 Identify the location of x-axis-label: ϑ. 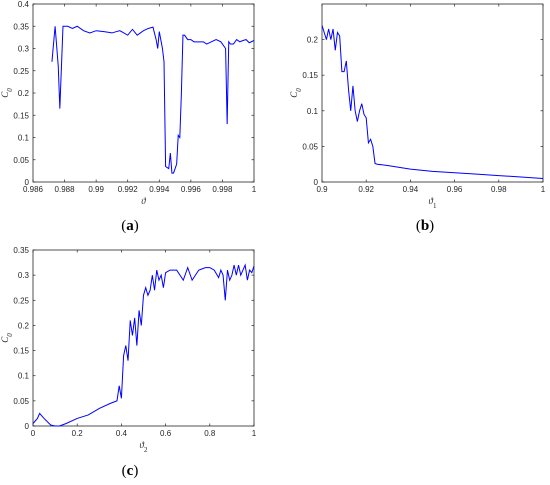
(143, 201).